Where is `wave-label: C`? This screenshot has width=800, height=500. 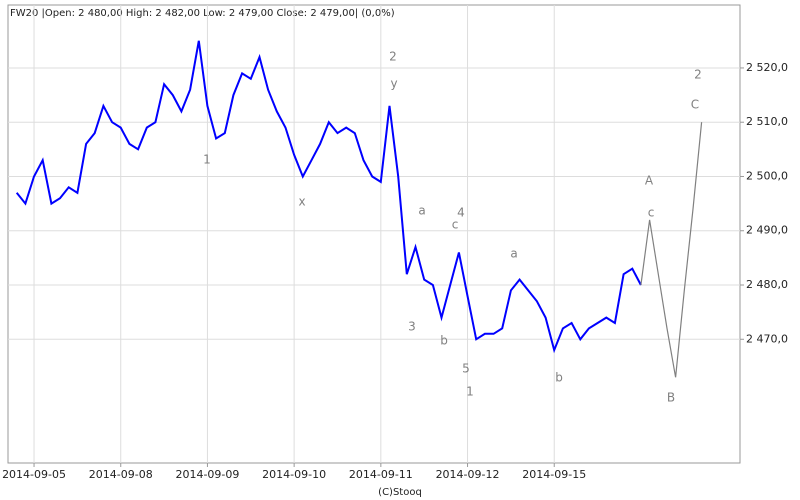 wave-label: C is located at coordinates (695, 105).